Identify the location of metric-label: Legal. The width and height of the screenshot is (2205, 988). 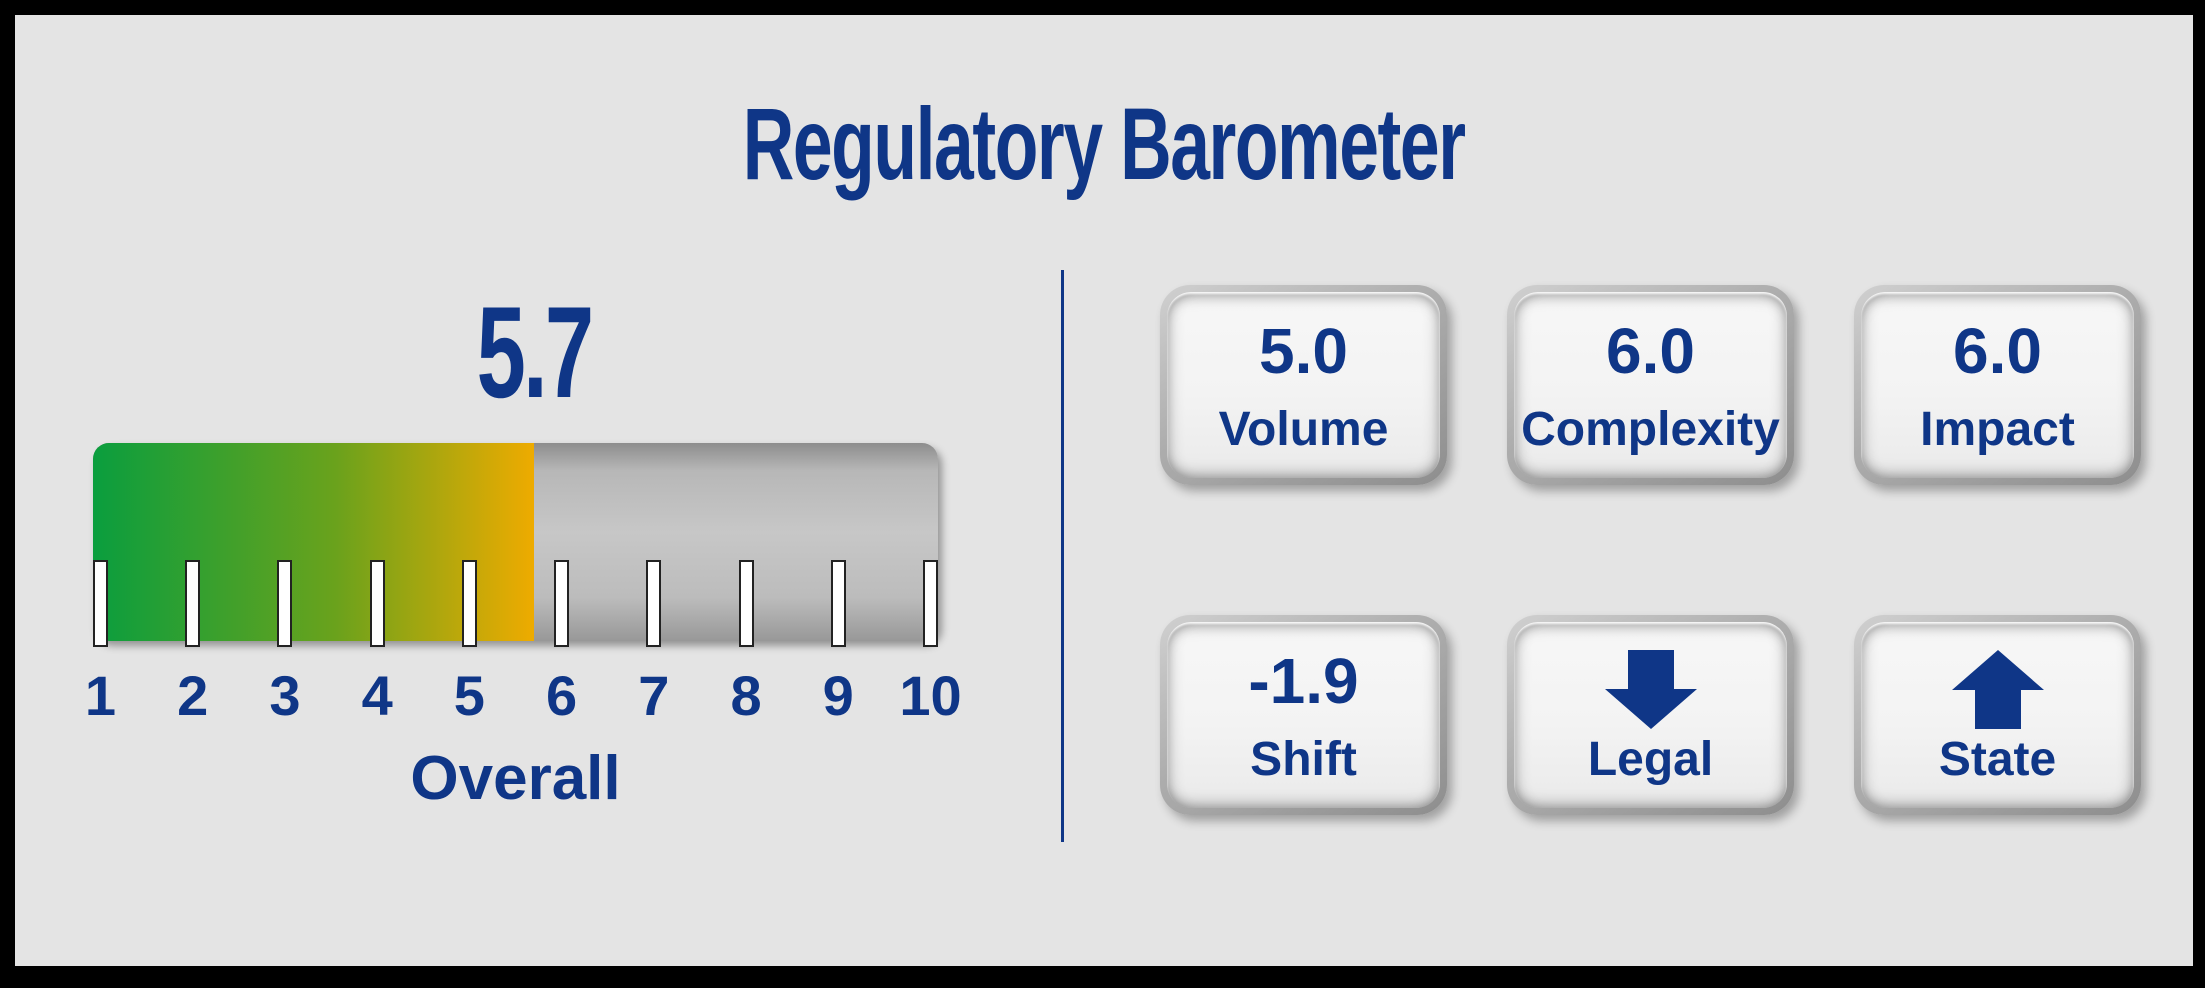
(1650, 759).